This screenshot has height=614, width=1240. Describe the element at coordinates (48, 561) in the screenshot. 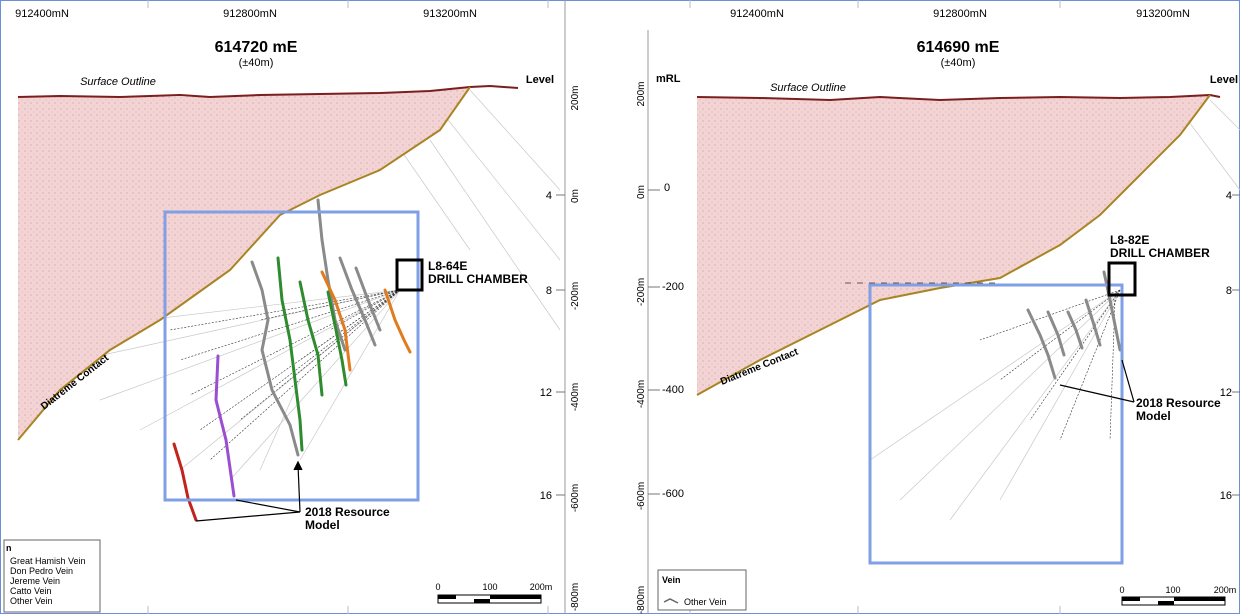

I see `legend-item: Great Hamish Vein` at that location.